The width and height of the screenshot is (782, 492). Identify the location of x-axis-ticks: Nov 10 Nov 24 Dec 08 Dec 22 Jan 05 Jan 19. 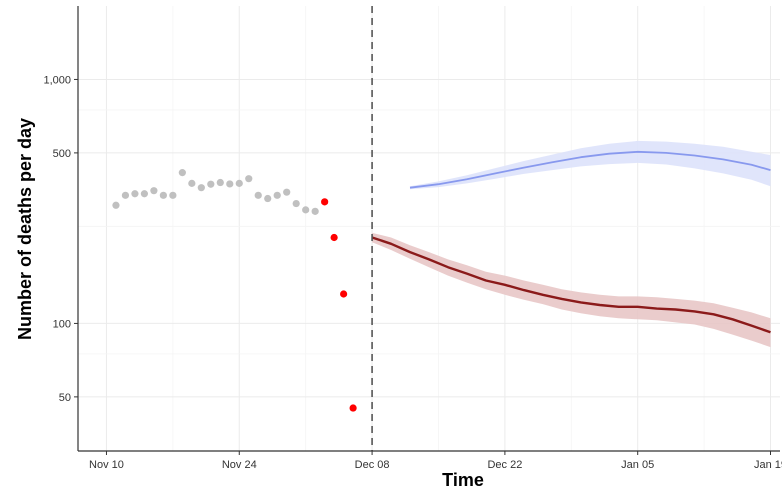
(435, 461).